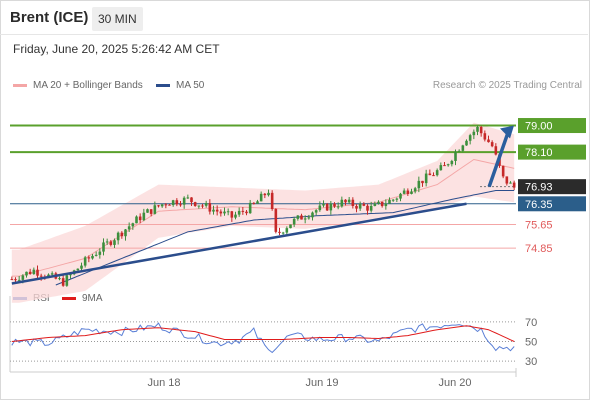 Image resolution: width=590 pixels, height=400 pixels. I want to click on price-label-79.00: 79.00, so click(539, 127).